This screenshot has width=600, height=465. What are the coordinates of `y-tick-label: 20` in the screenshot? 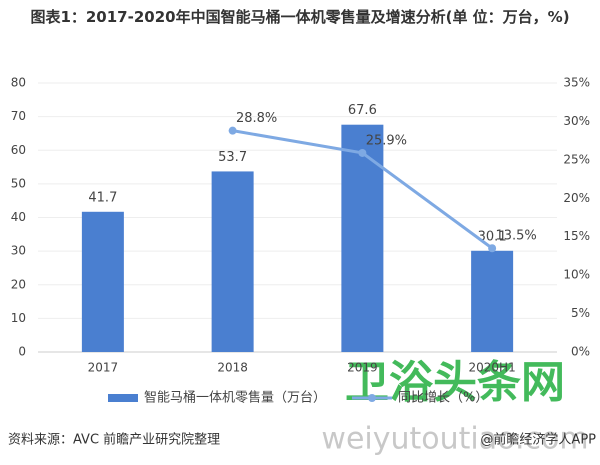 It's located at (18, 284).